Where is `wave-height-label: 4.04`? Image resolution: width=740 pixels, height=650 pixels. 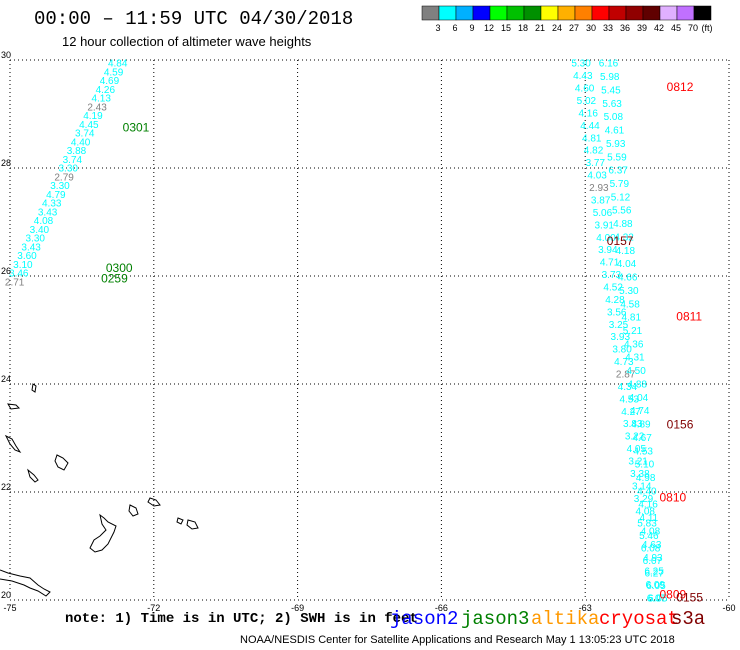
wave-height-label: 4.04 is located at coordinates (639, 398).